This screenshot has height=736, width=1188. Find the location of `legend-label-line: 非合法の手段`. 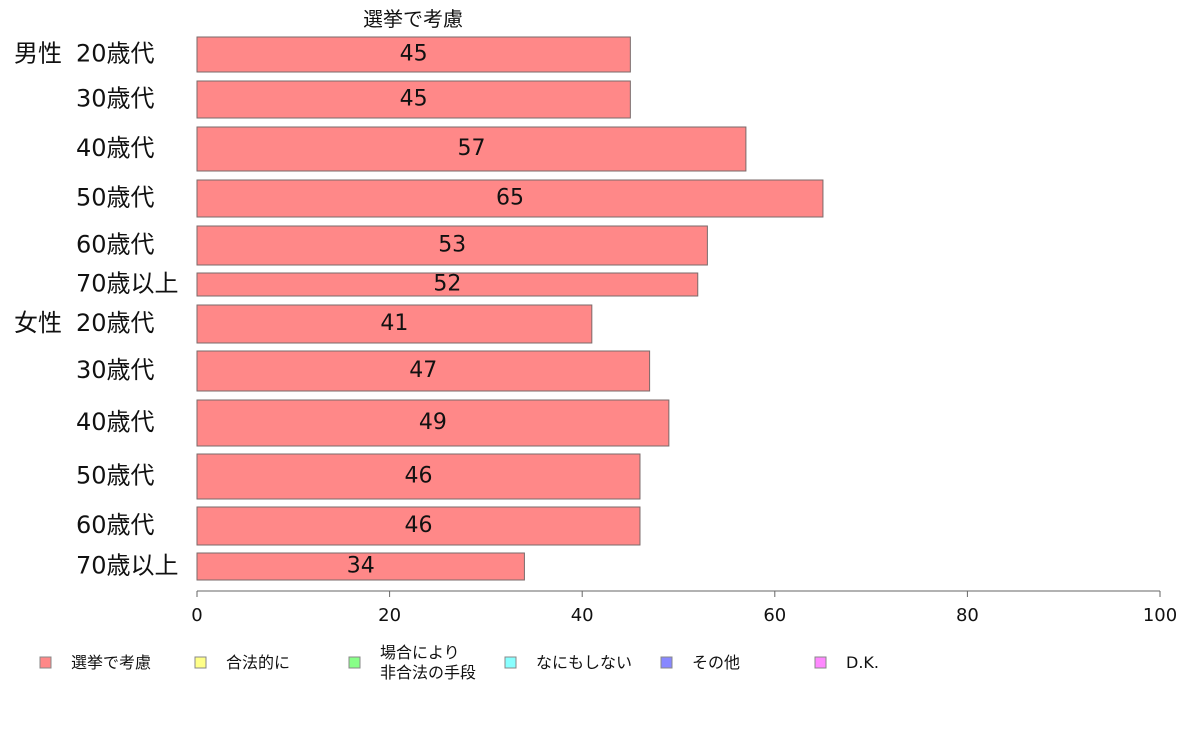

legend-label-line: 非合法の手段 is located at coordinates (428, 672).